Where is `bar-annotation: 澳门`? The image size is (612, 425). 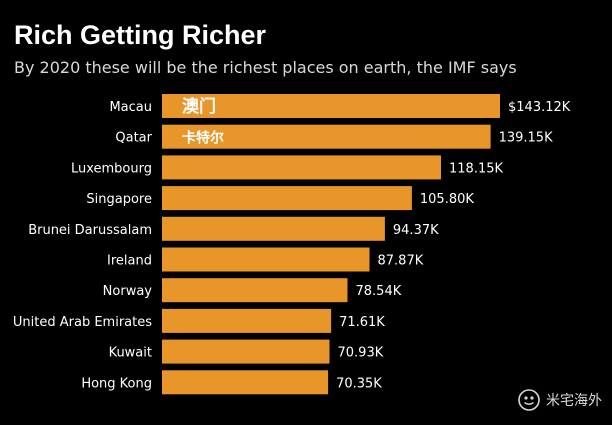
bar-annotation: 澳门 is located at coordinates (199, 106).